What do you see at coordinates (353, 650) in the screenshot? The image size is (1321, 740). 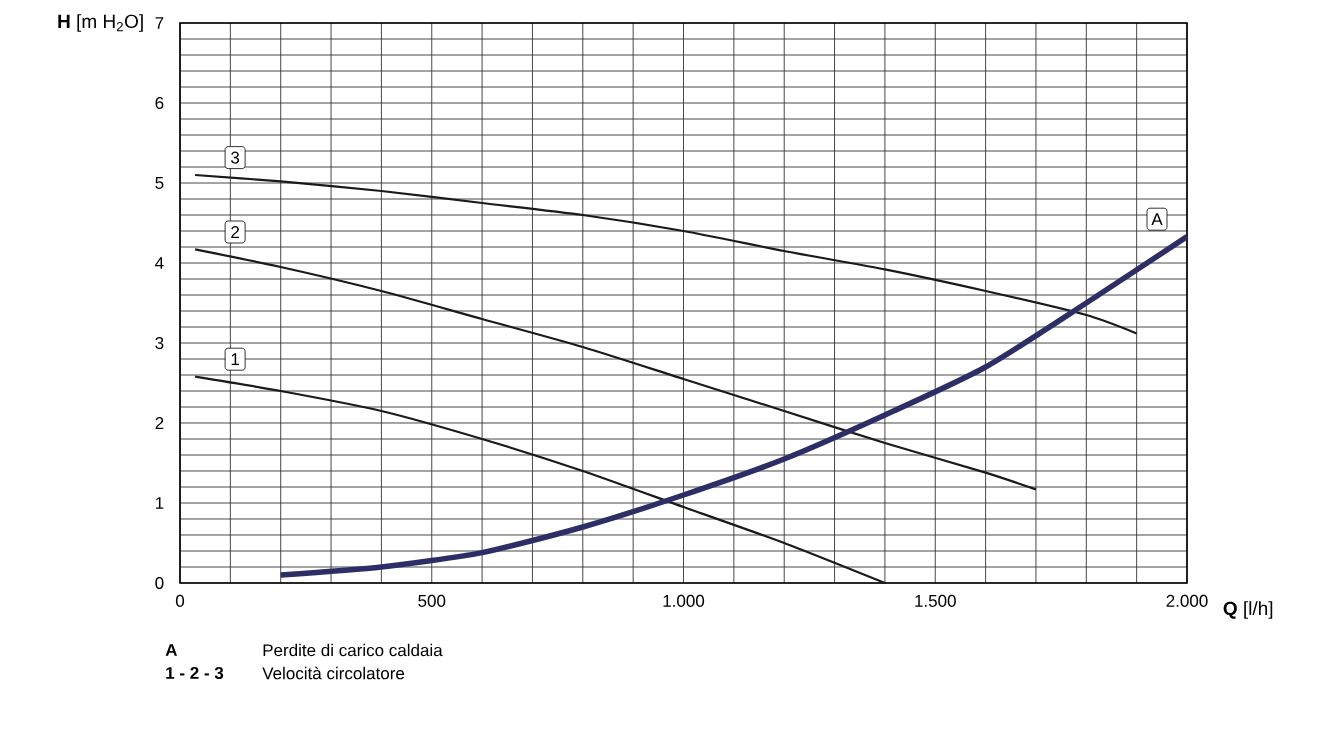 I see `text: Perdite di carico caldaia` at bounding box center [353, 650].